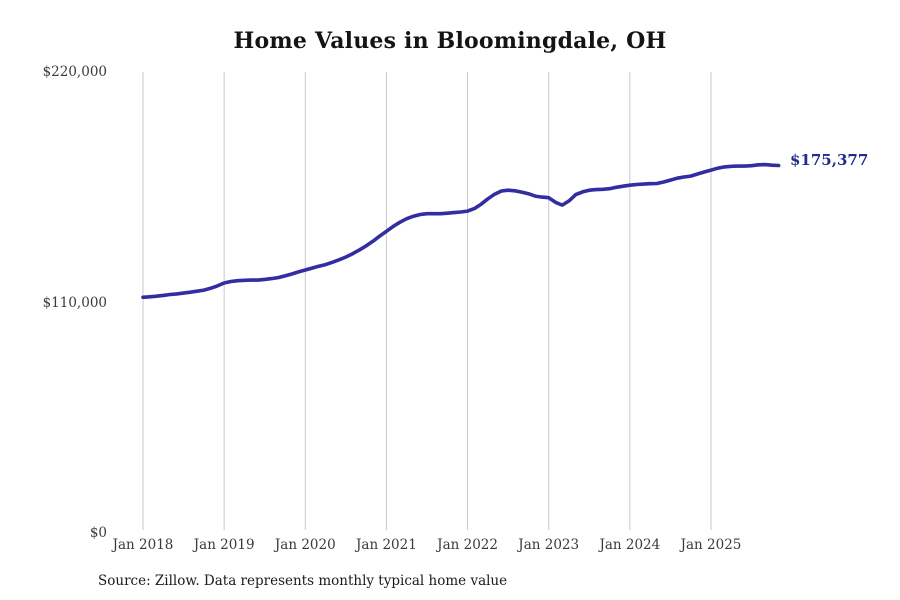 The height and width of the screenshot is (600, 900). What do you see at coordinates (467, 545) in the screenshot?
I see `x-tick-label: Jan 2022` at bounding box center [467, 545].